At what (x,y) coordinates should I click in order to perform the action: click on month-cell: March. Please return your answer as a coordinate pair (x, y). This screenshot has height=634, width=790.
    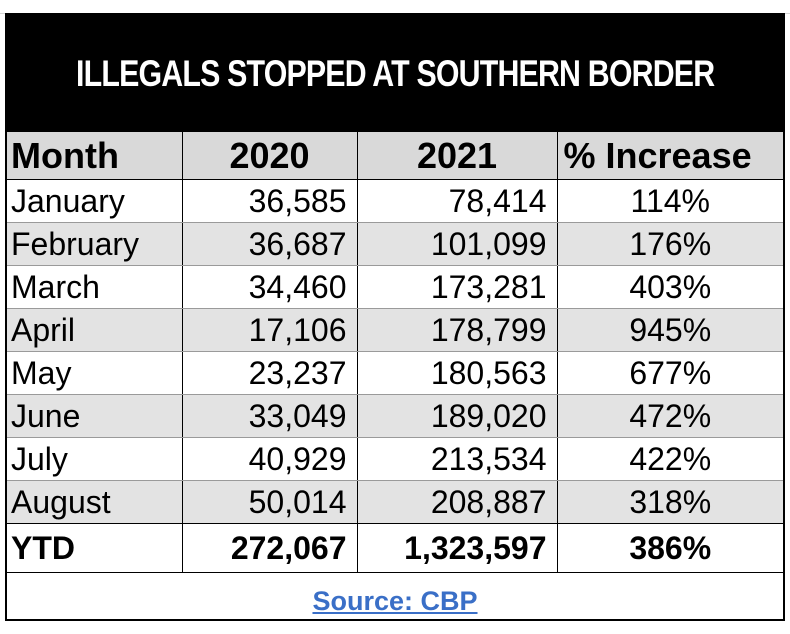
    Looking at the image, I should click on (95, 287).